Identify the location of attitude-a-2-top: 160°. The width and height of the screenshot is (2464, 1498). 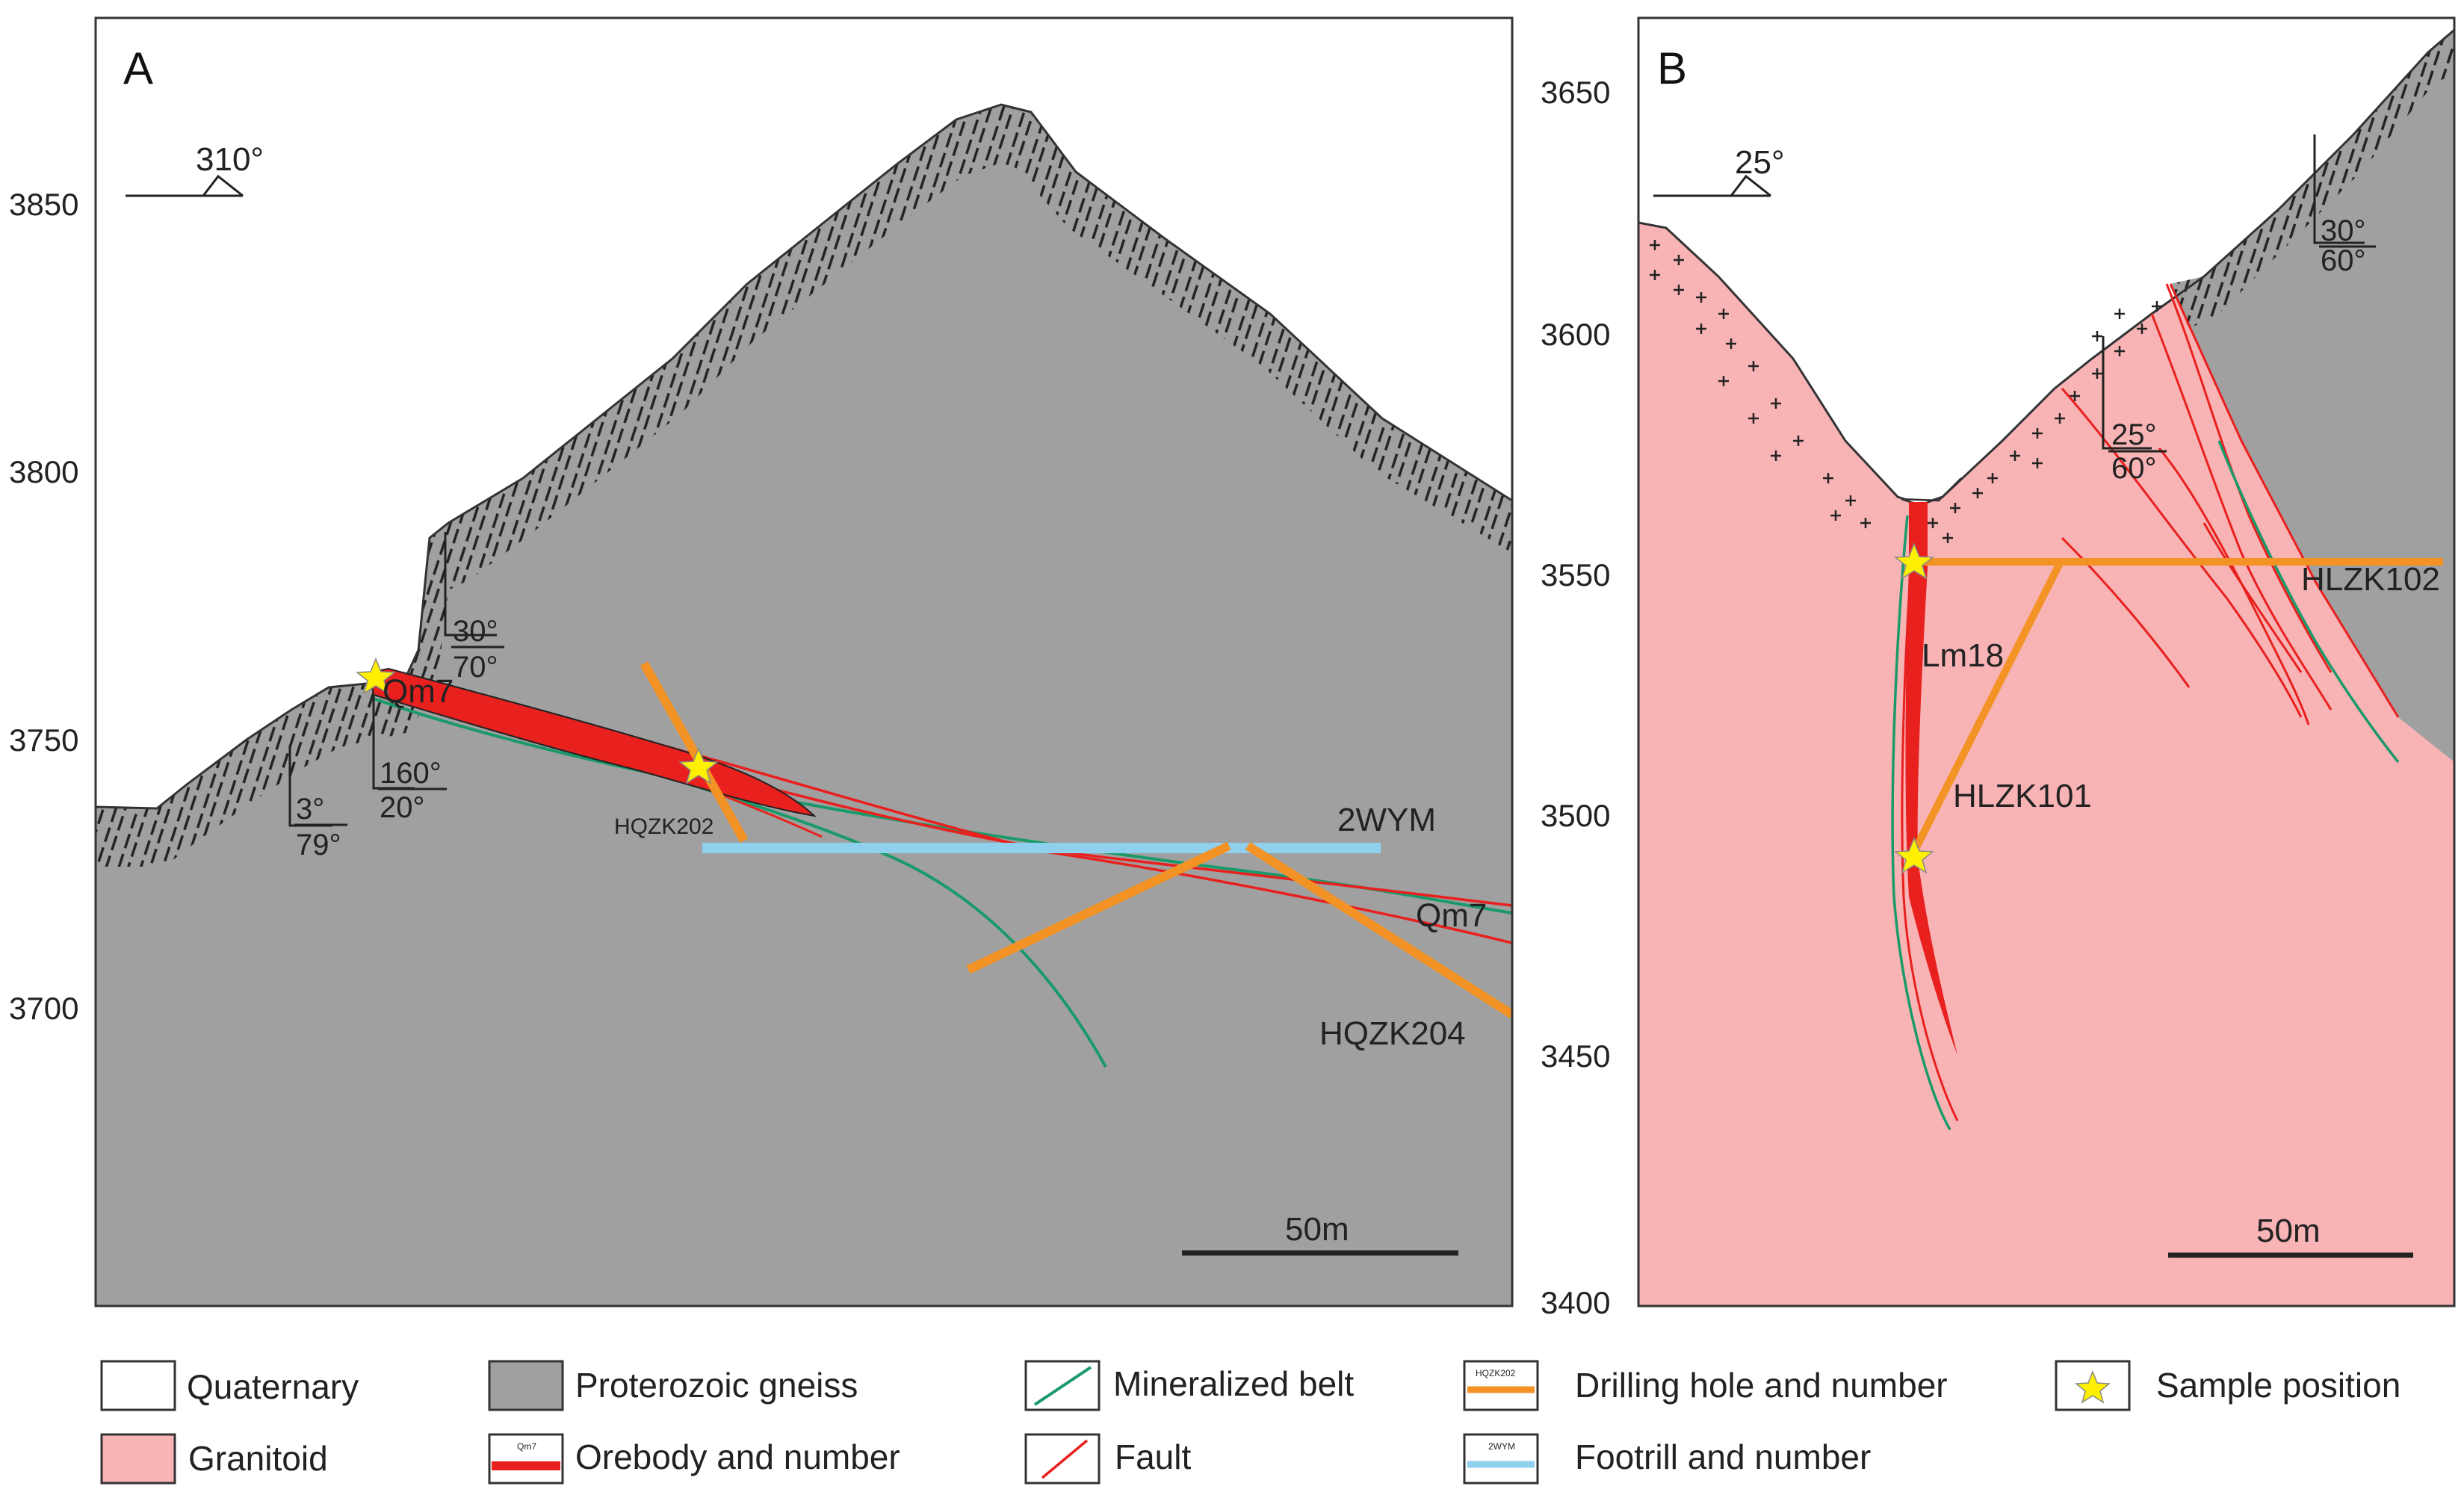
(411, 773).